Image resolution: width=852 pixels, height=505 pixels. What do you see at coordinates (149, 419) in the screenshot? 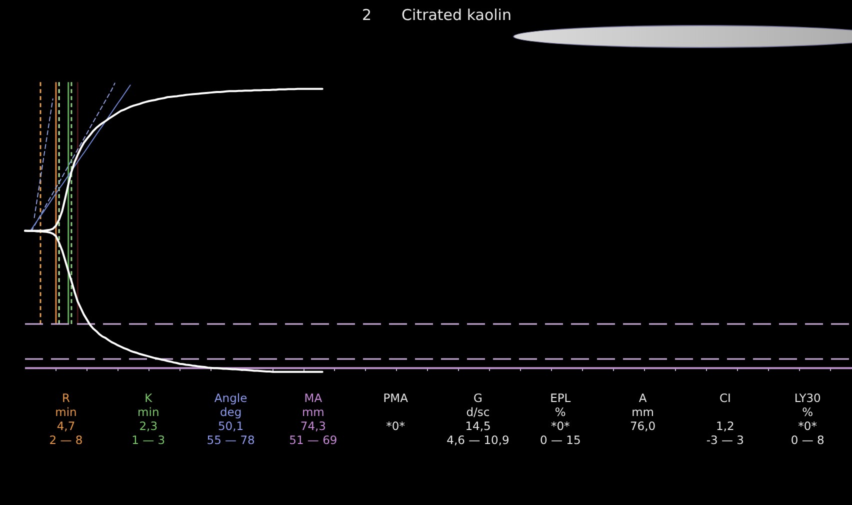
I see `text: K min 2,3 1 — 3` at bounding box center [149, 419].